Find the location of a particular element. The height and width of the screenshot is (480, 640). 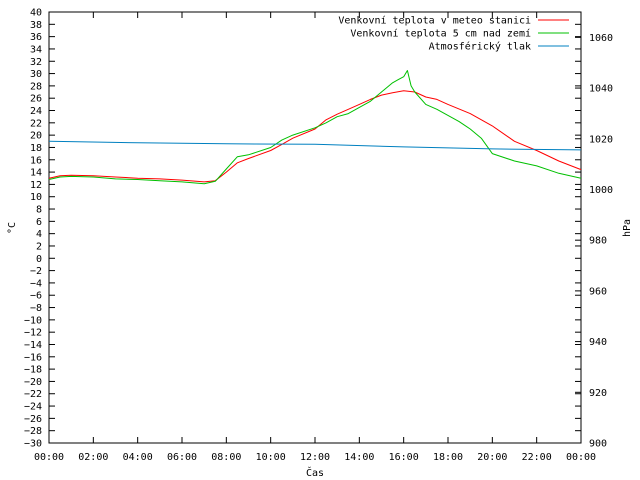

y2-tick-label: 980 is located at coordinates (598, 241).